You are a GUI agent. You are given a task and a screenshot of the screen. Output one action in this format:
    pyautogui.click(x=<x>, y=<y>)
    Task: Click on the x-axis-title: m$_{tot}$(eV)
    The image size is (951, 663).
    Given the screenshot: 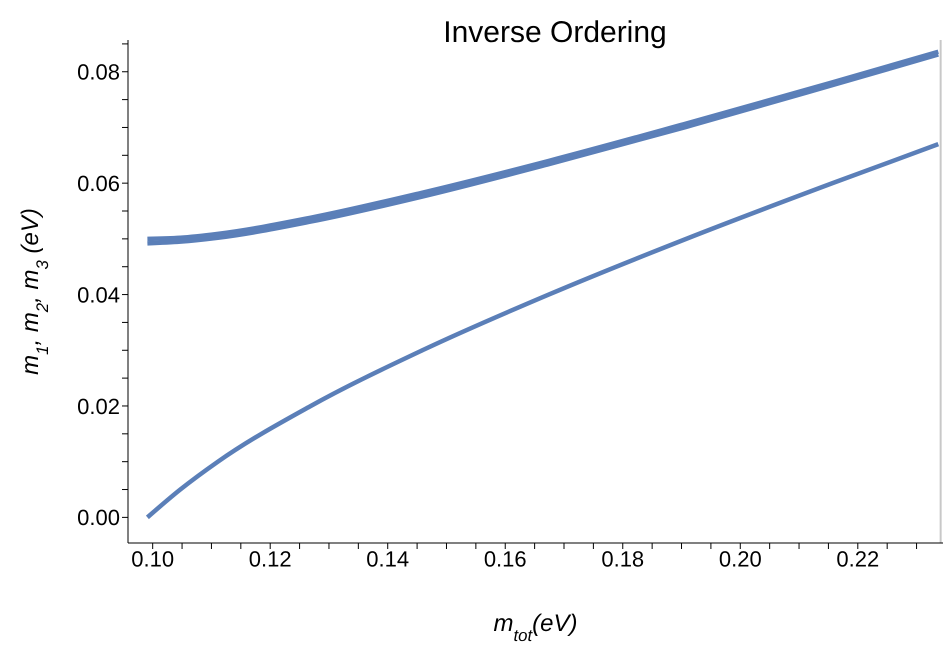 What is the action you would take?
    pyautogui.click(x=535, y=627)
    